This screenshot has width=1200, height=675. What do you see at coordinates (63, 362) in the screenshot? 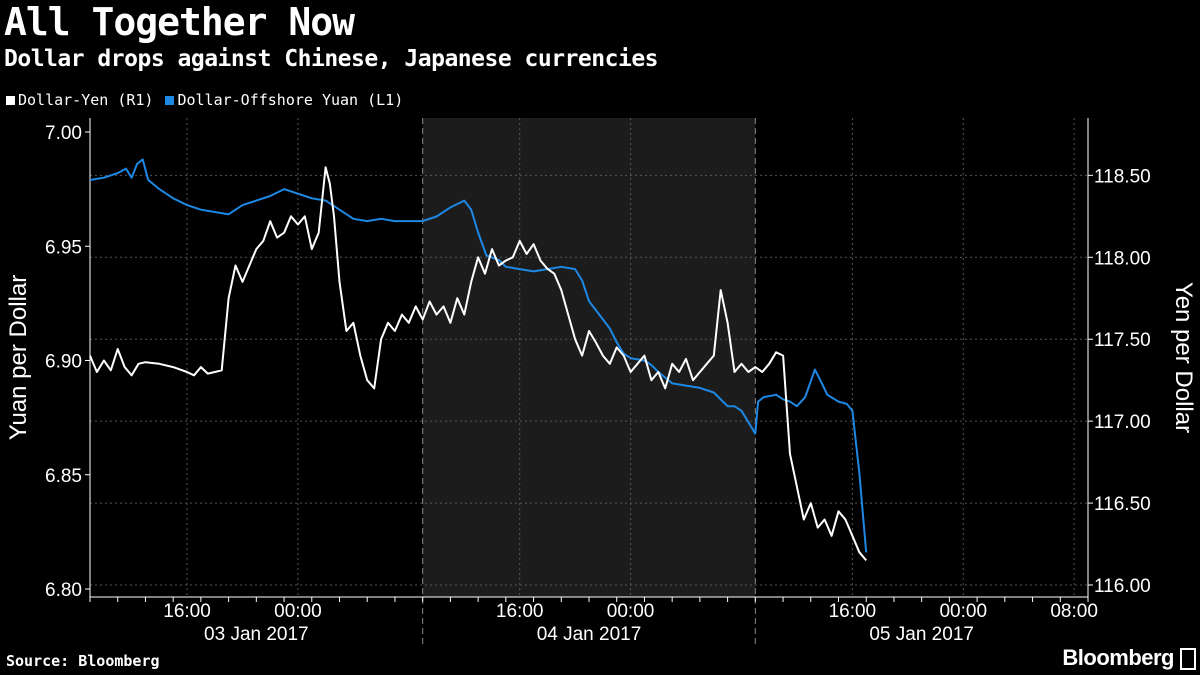
I see `left-tick-label: 6.90` at bounding box center [63, 362].